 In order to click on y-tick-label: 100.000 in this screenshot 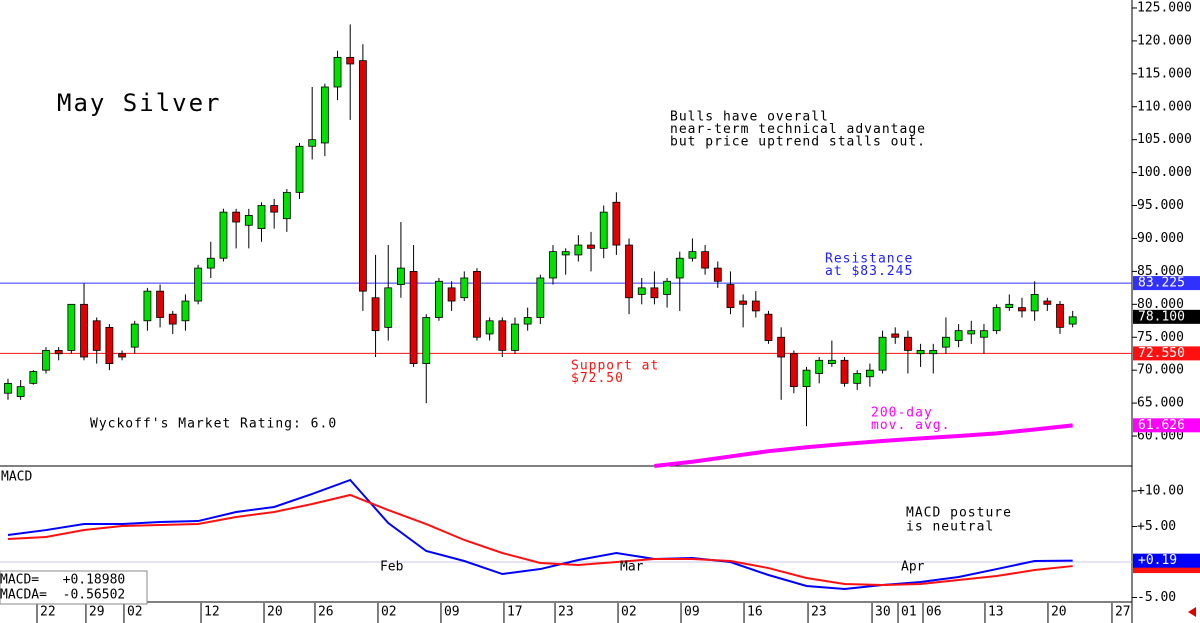, I will do `click(1164, 172)`.